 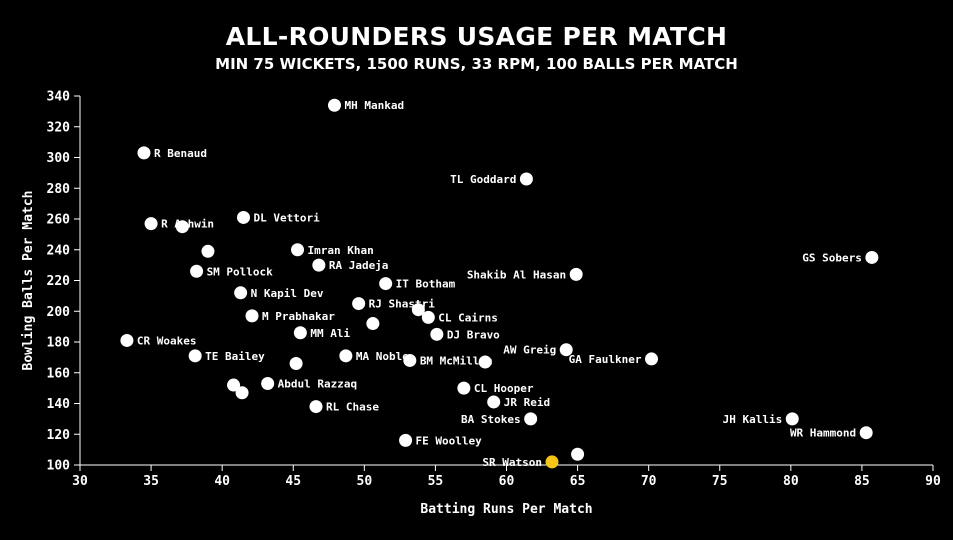 I want to click on point-label: DJ Bravo, so click(x=473, y=334).